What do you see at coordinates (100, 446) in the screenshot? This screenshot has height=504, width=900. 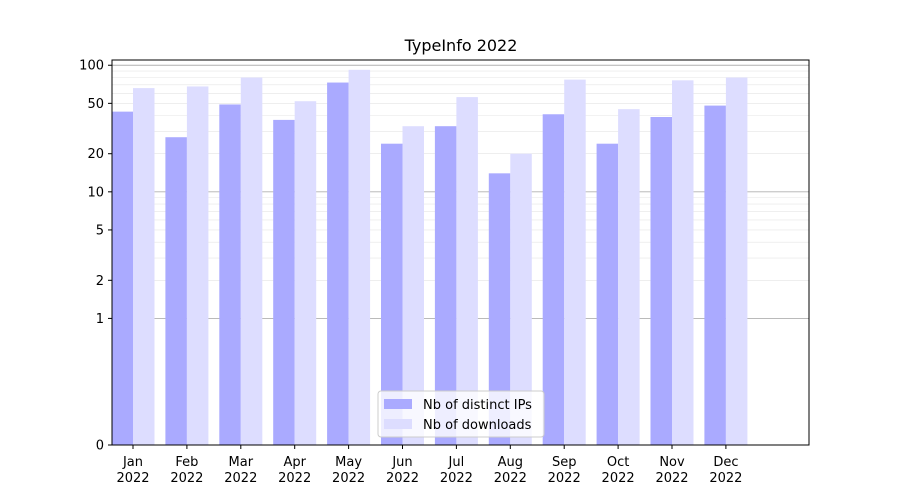 I see `y-tick-label: 0` at bounding box center [100, 446].